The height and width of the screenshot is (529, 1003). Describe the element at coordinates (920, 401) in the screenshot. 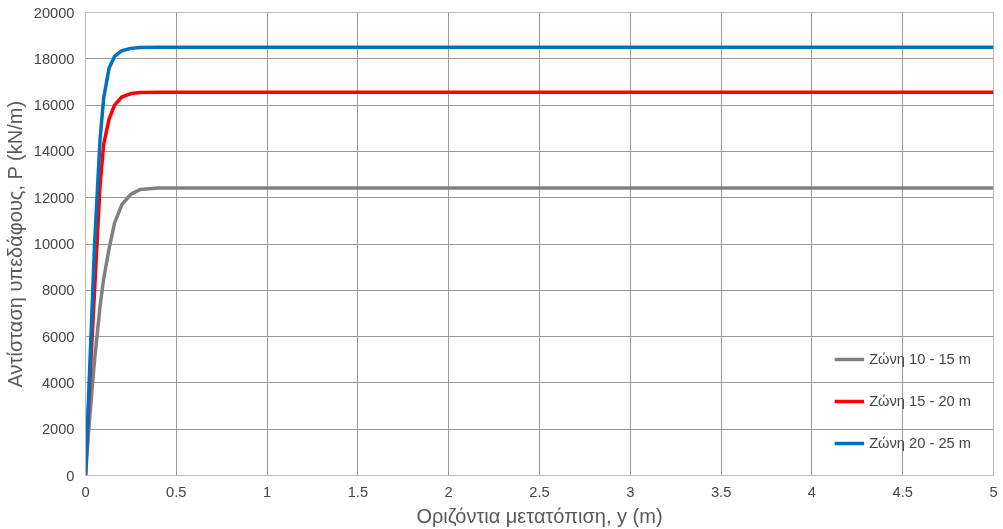

I see `legend-label: Ζώνη 15 - 20 m` at that location.